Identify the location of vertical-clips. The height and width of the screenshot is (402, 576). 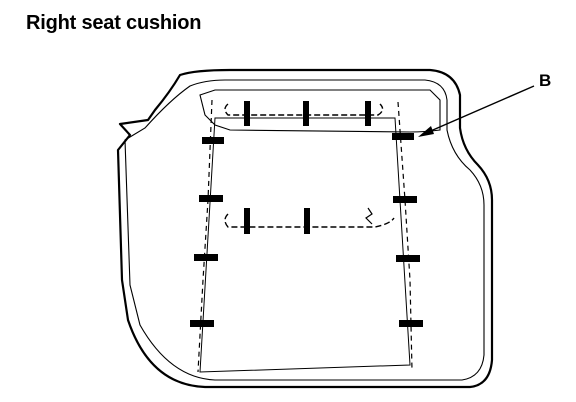
(307, 167).